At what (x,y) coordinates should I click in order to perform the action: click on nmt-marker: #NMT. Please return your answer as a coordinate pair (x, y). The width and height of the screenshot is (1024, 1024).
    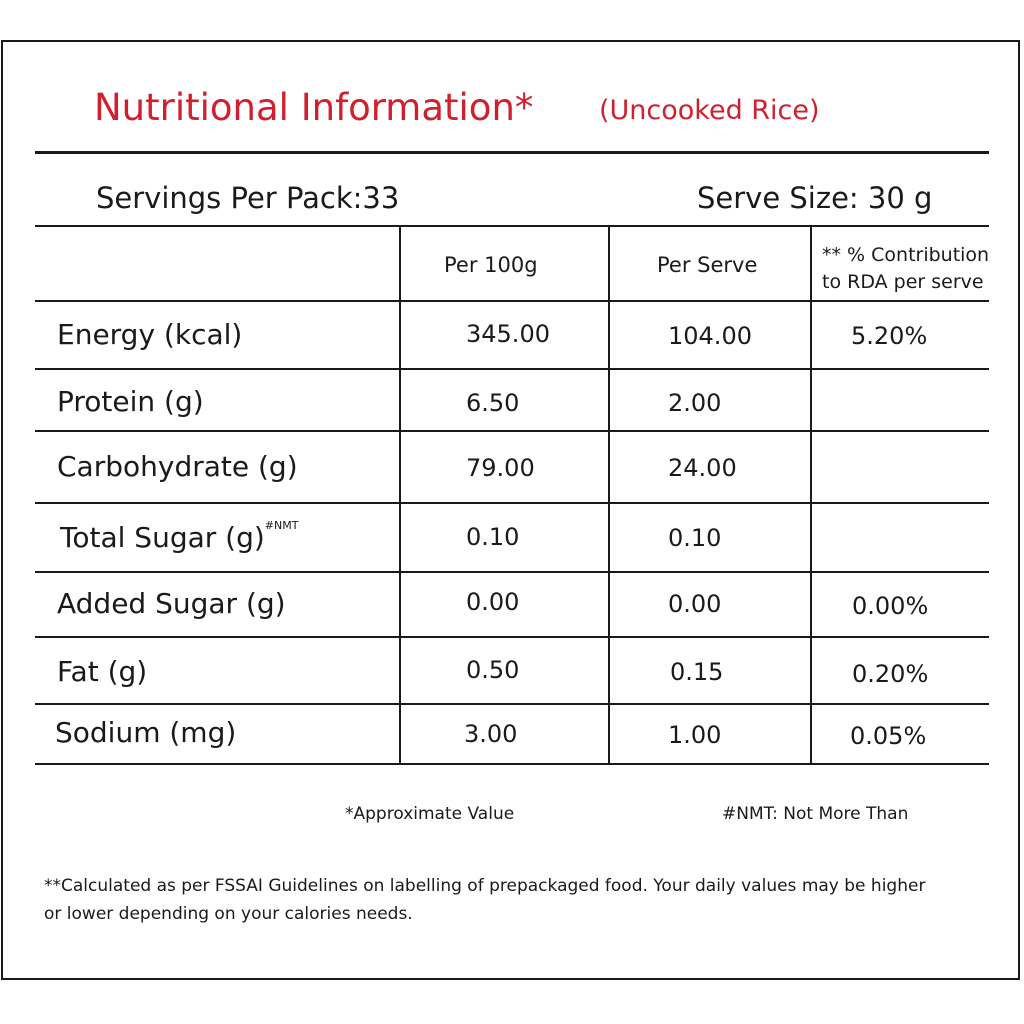
    Looking at the image, I should click on (281, 525).